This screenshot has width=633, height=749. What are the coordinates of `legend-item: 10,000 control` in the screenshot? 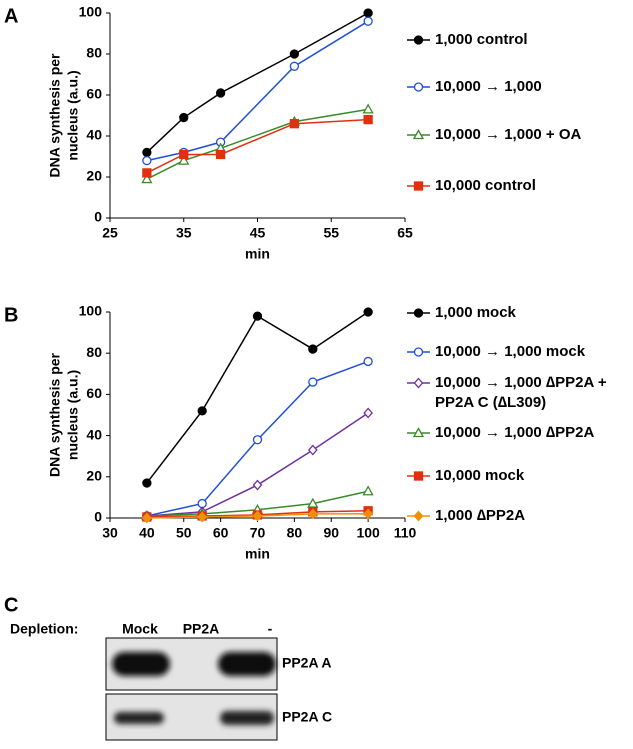 It's located at (485, 185).